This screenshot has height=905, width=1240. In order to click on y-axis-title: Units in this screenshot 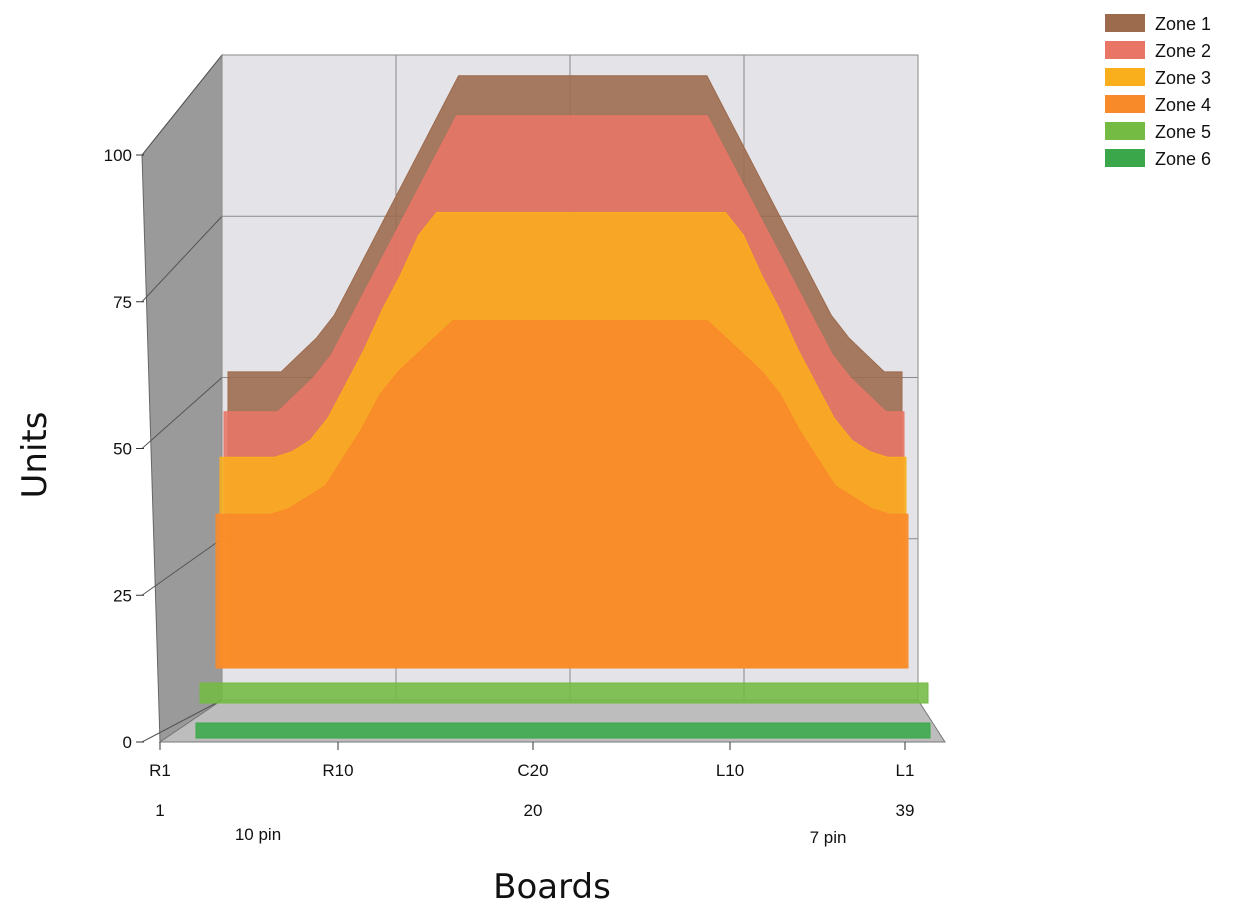, I will do `click(35, 455)`.